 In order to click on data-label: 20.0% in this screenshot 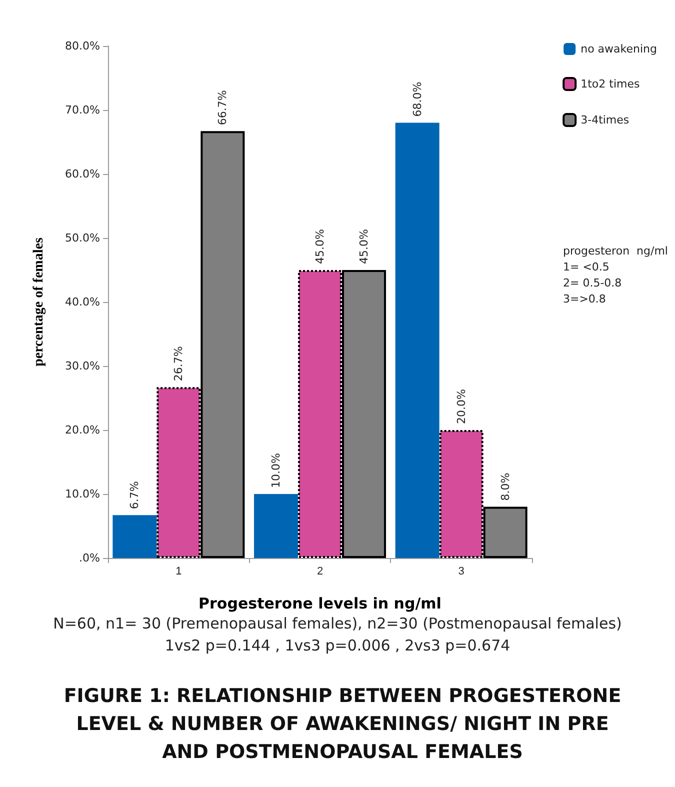, I will do `click(461, 406)`.